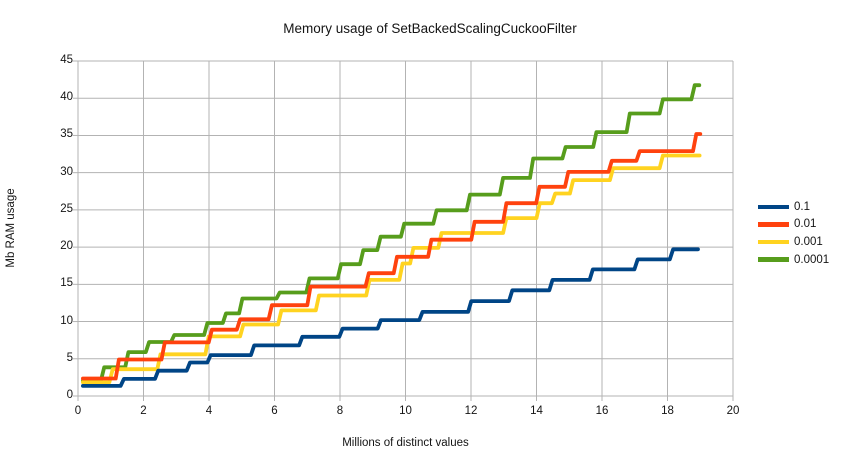  I want to click on x-tick-label: 6, so click(274, 411).